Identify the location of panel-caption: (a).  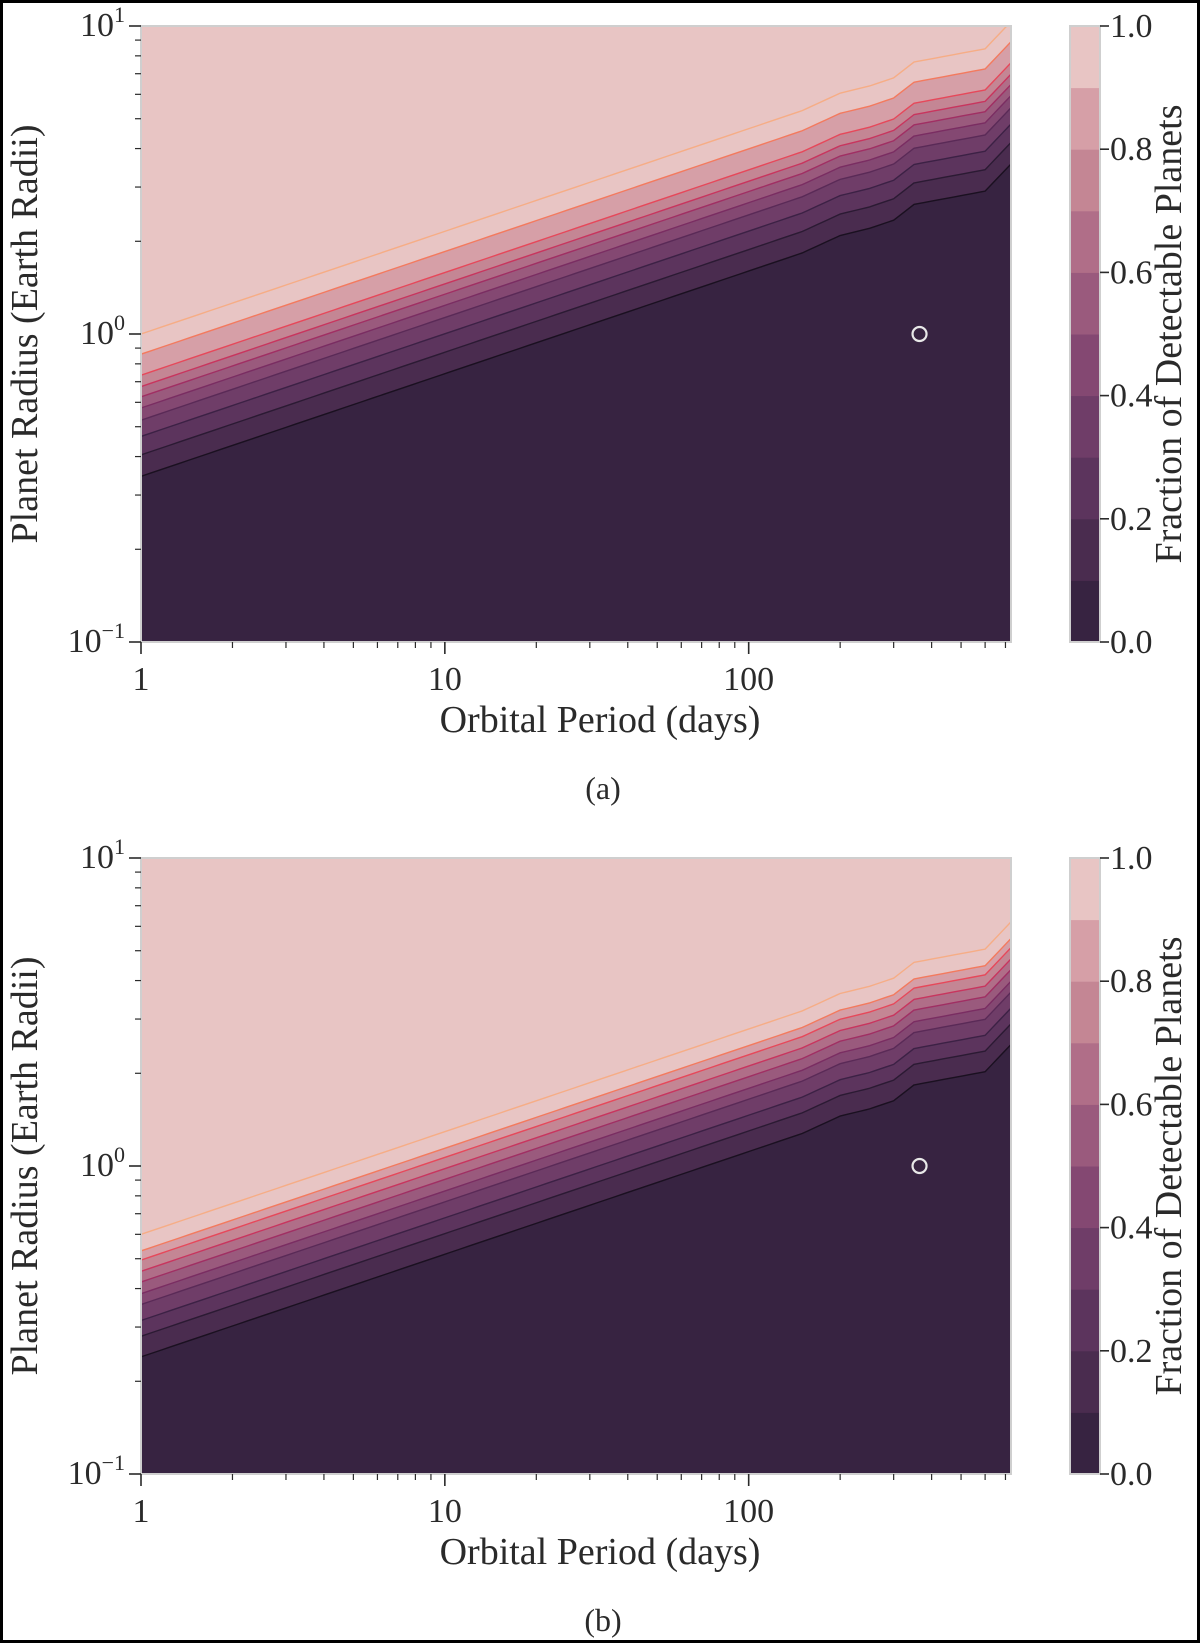
(603, 788).